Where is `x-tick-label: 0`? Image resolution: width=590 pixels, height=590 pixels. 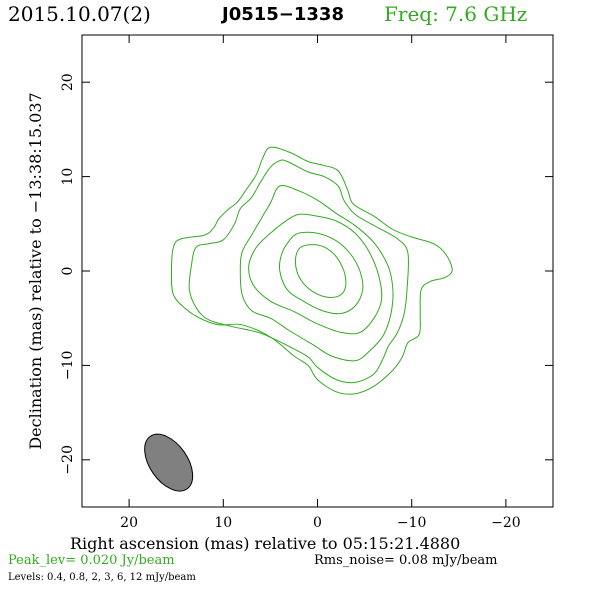 x-tick-label: 0 is located at coordinates (317, 523).